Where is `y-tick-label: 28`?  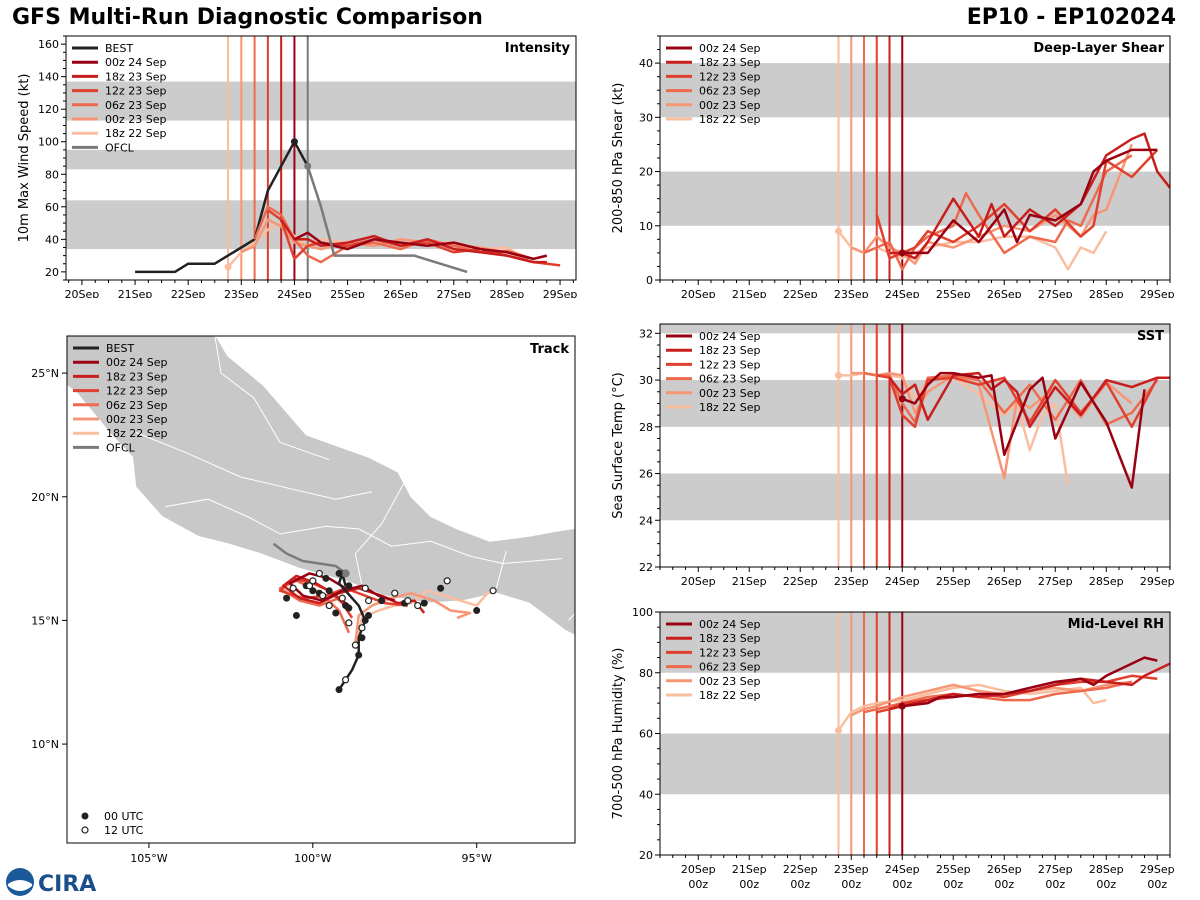
y-tick-label: 28 is located at coordinates (646, 427).